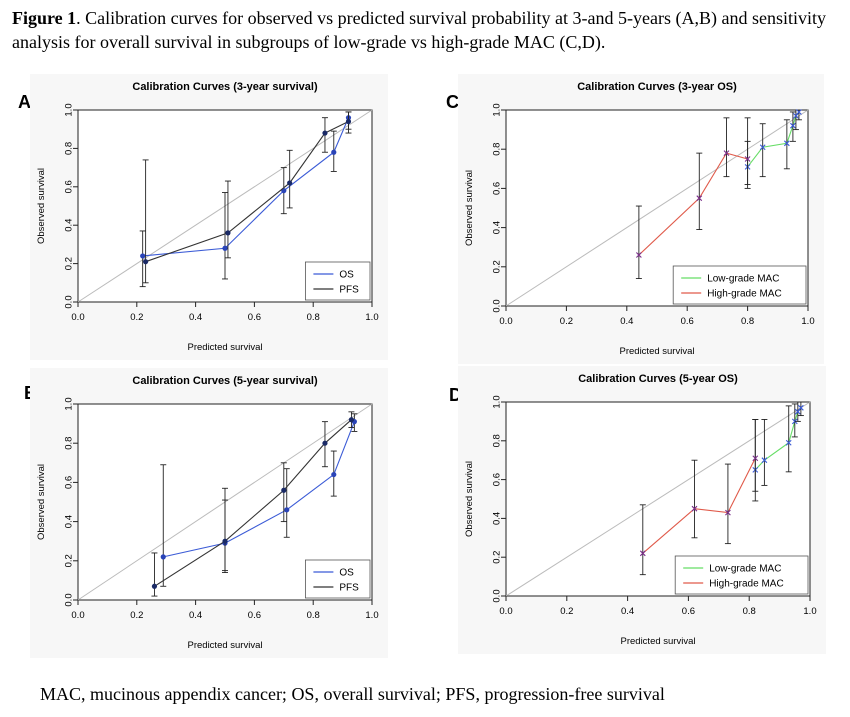 This screenshot has width=850, height=717. I want to click on chart-title: Calibration Curves (5-year survival), so click(225, 381).